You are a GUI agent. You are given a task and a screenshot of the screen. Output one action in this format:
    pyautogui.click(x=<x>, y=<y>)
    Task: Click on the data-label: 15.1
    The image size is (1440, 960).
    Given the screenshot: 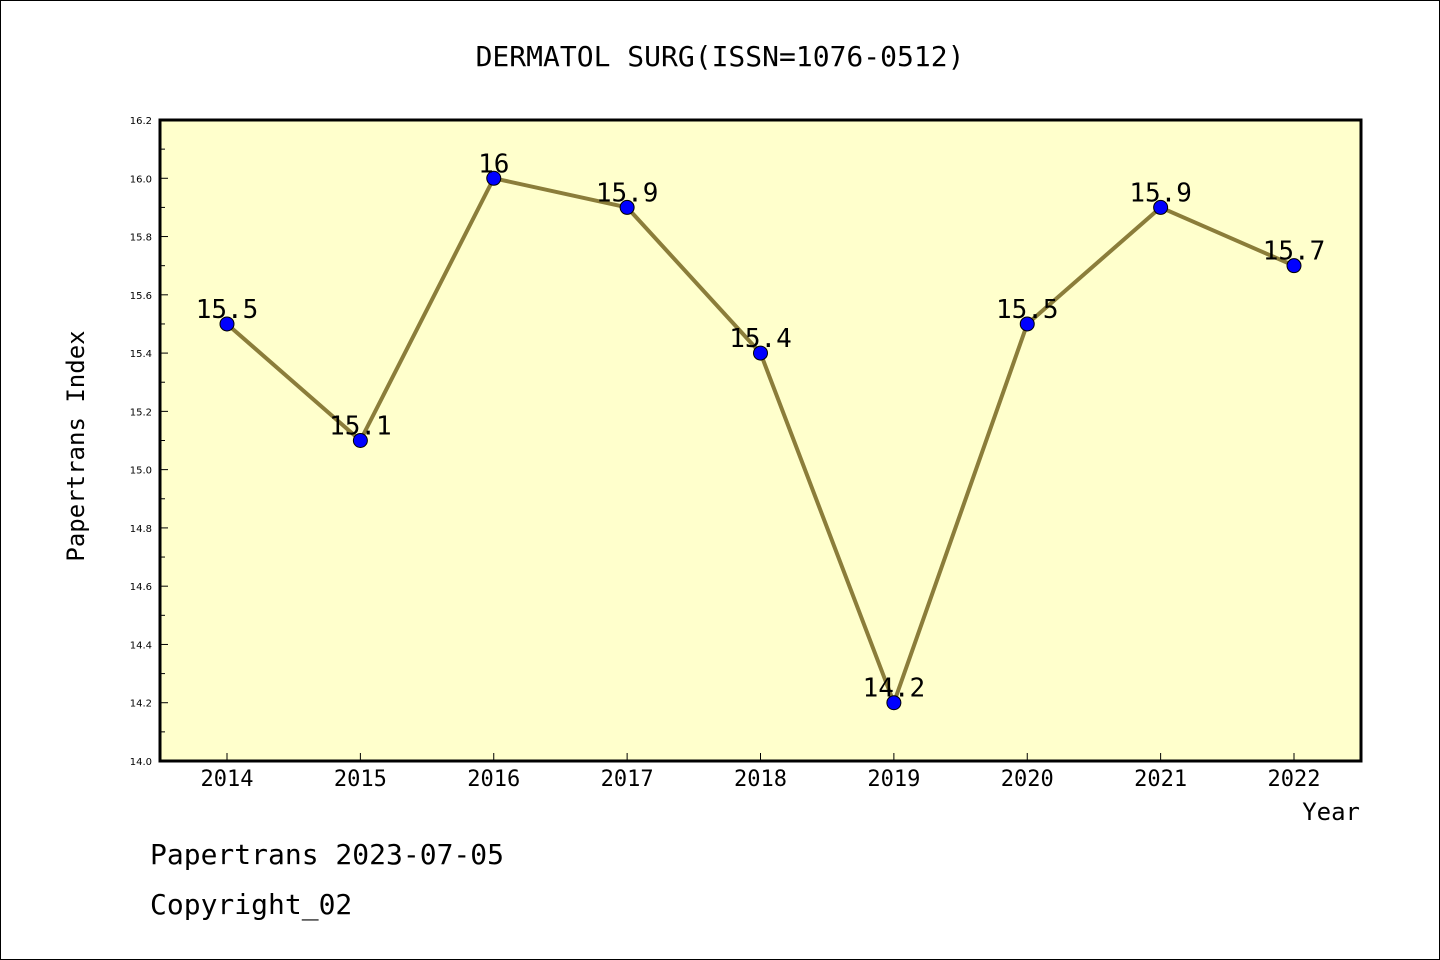 What is the action you would take?
    pyautogui.click(x=360, y=427)
    